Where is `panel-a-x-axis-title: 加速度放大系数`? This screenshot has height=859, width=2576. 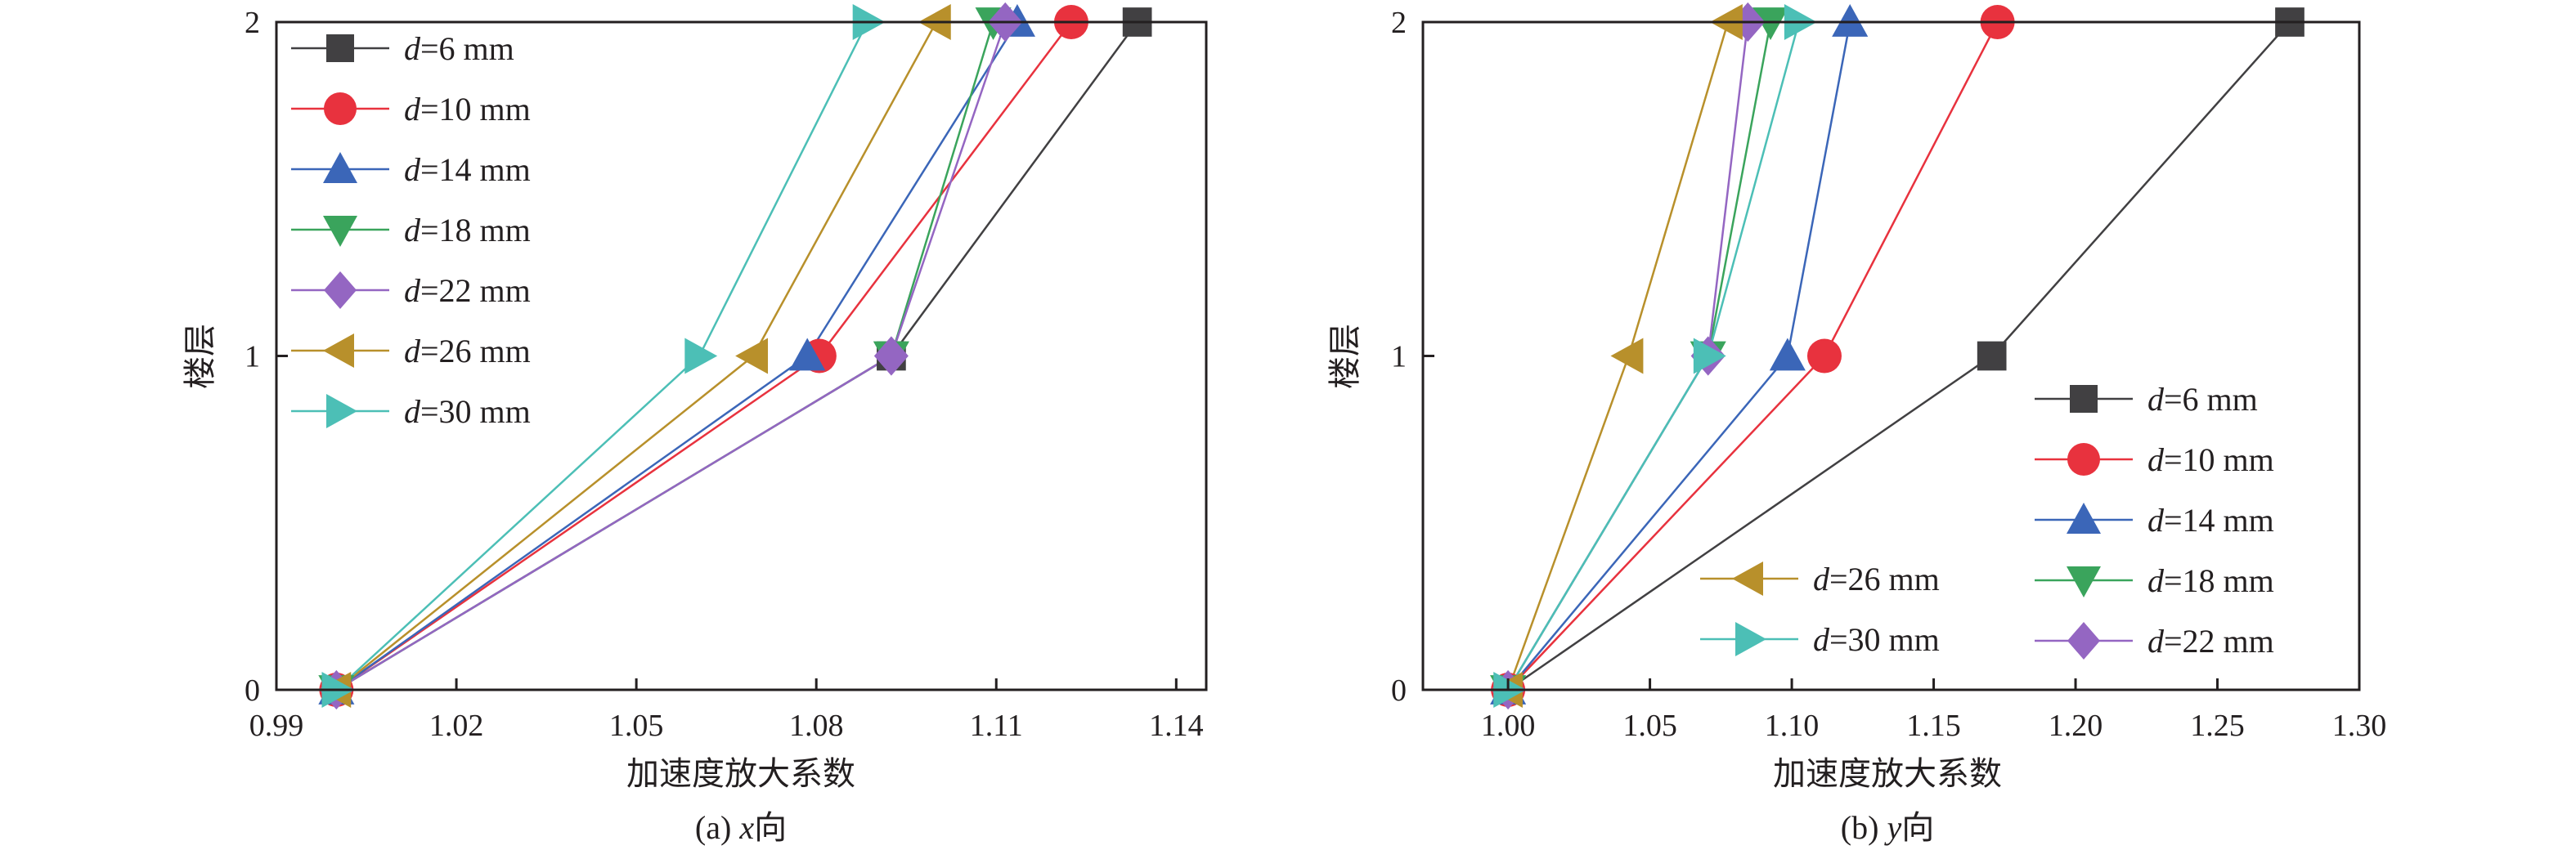
panel-a-x-axis-title: 加速度放大系数 is located at coordinates (741, 773).